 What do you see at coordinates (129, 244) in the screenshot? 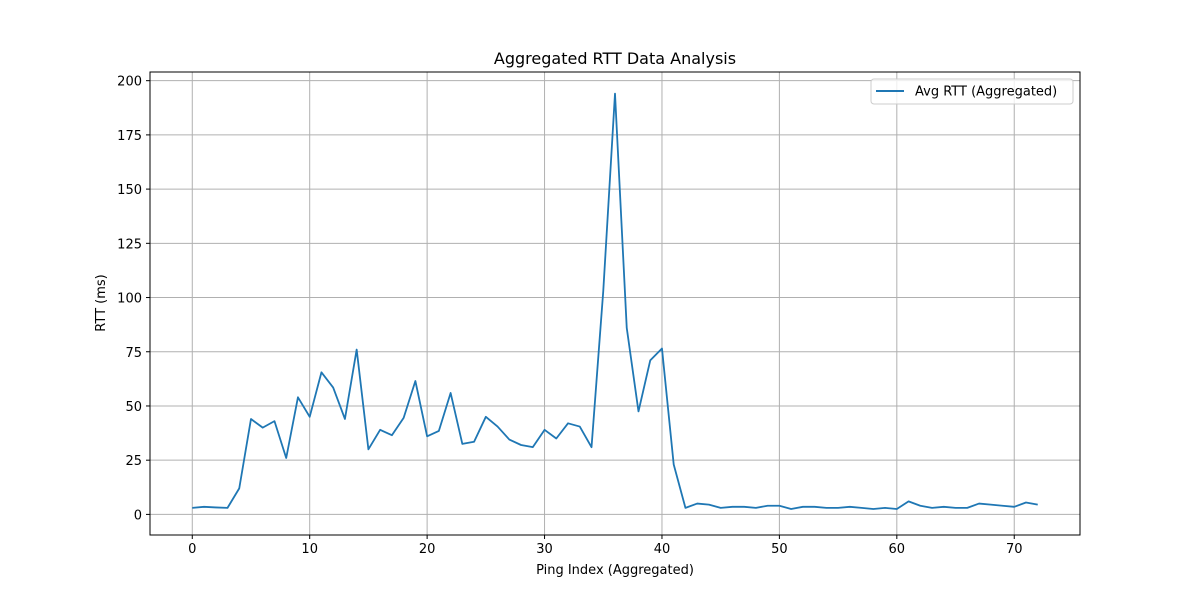
I see `y-tick-label: 125` at bounding box center [129, 244].